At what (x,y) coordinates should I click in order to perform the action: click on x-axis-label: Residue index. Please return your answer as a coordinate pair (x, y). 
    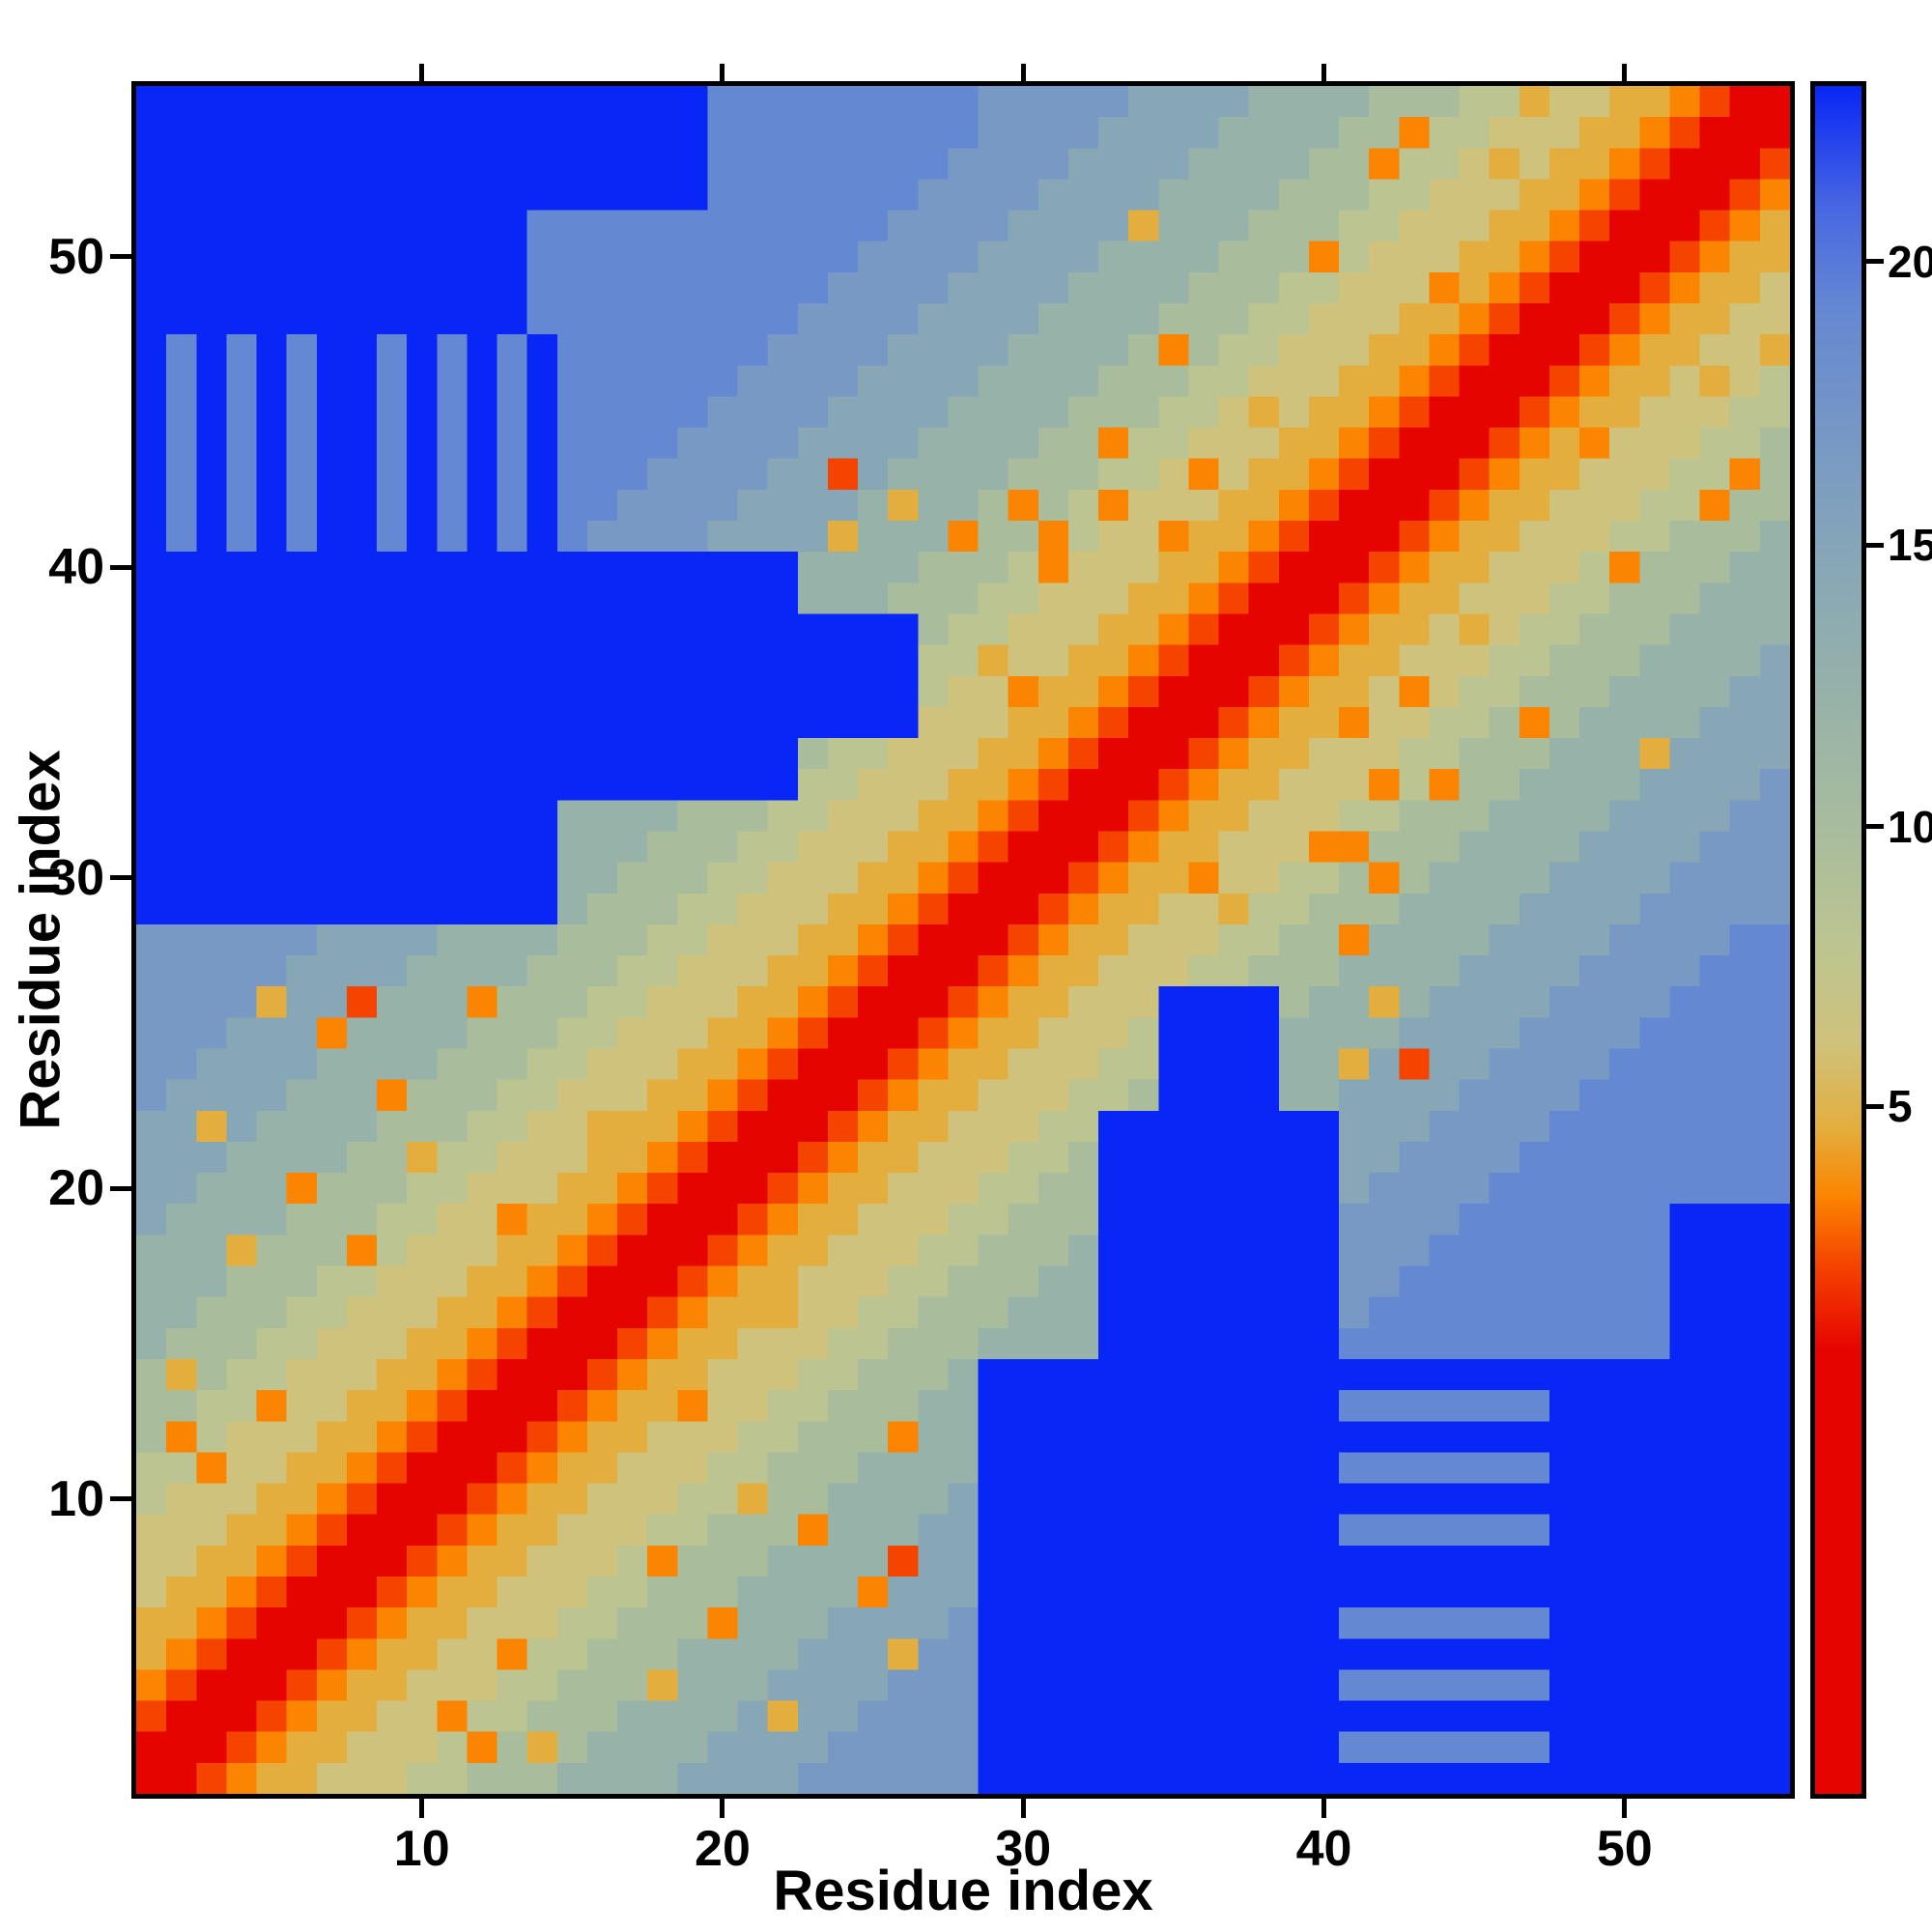
    Looking at the image, I should click on (963, 1891).